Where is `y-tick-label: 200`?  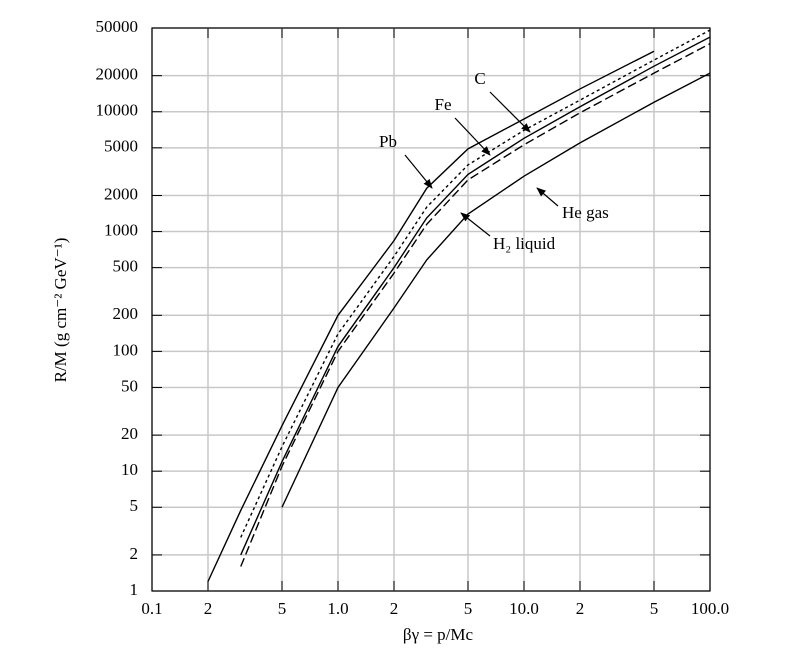 y-tick-label: 200 is located at coordinates (126, 313).